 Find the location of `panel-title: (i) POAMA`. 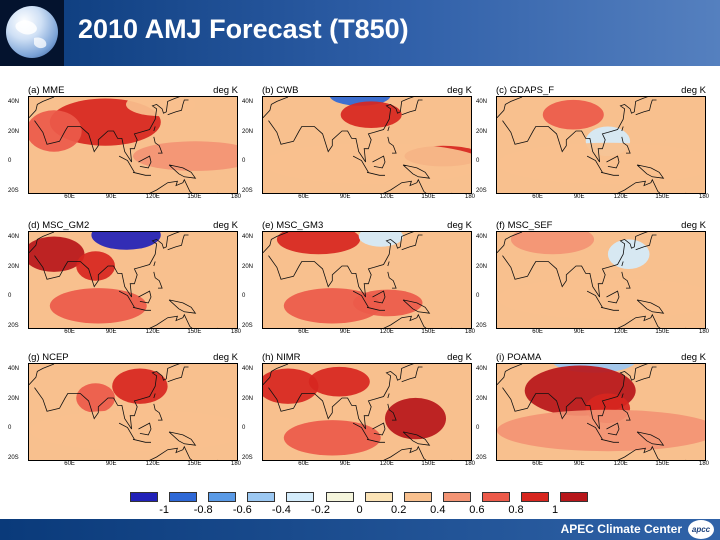

panel-title: (i) POAMA is located at coordinates (519, 357).